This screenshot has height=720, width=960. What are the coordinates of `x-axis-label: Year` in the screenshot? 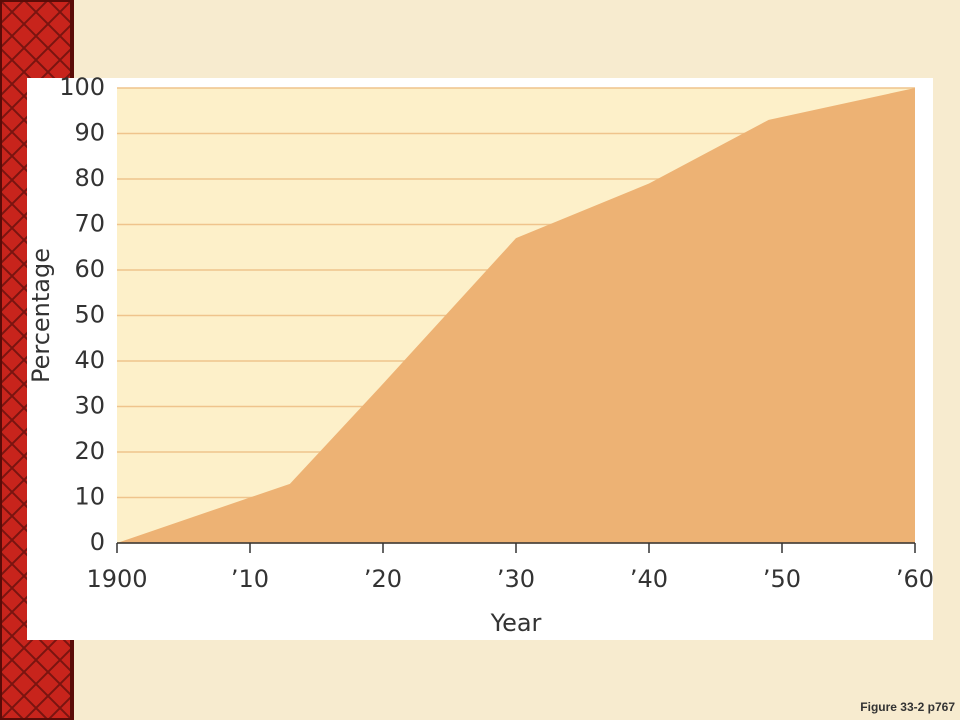 It's located at (516, 623).